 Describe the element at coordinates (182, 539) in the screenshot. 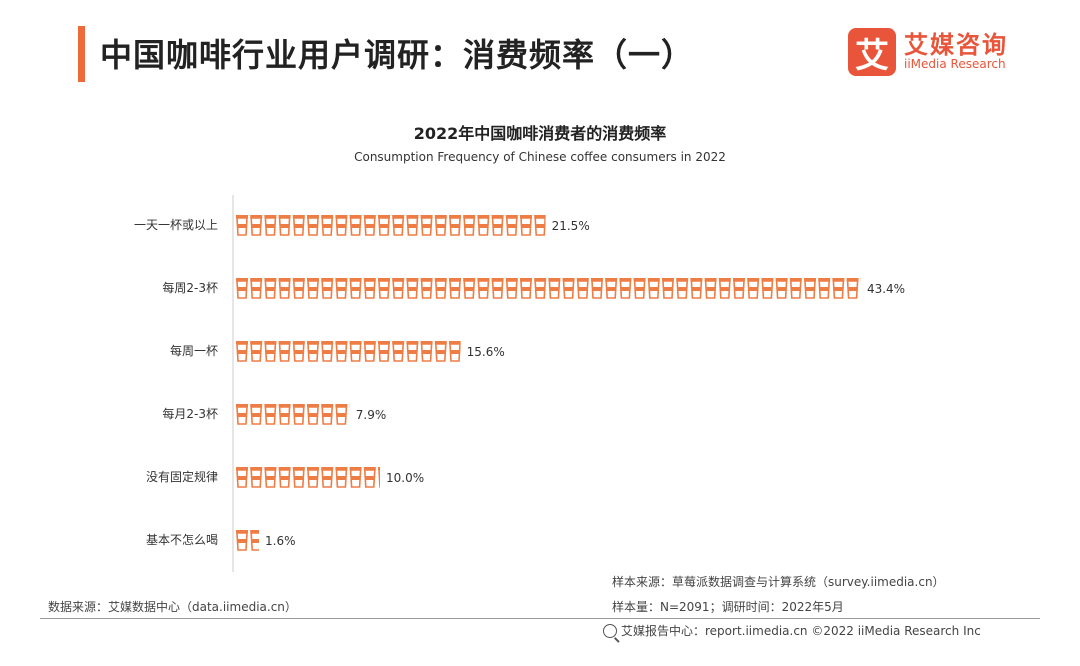

I see `category-label: 基本不怎么喝` at that location.